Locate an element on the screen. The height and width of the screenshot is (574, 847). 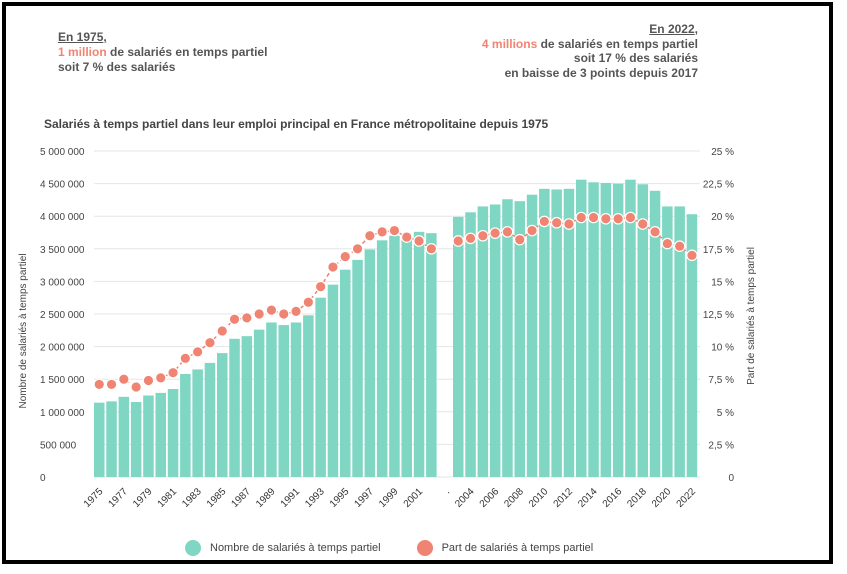
x-tick-label: 2004 is located at coordinates (465, 498).